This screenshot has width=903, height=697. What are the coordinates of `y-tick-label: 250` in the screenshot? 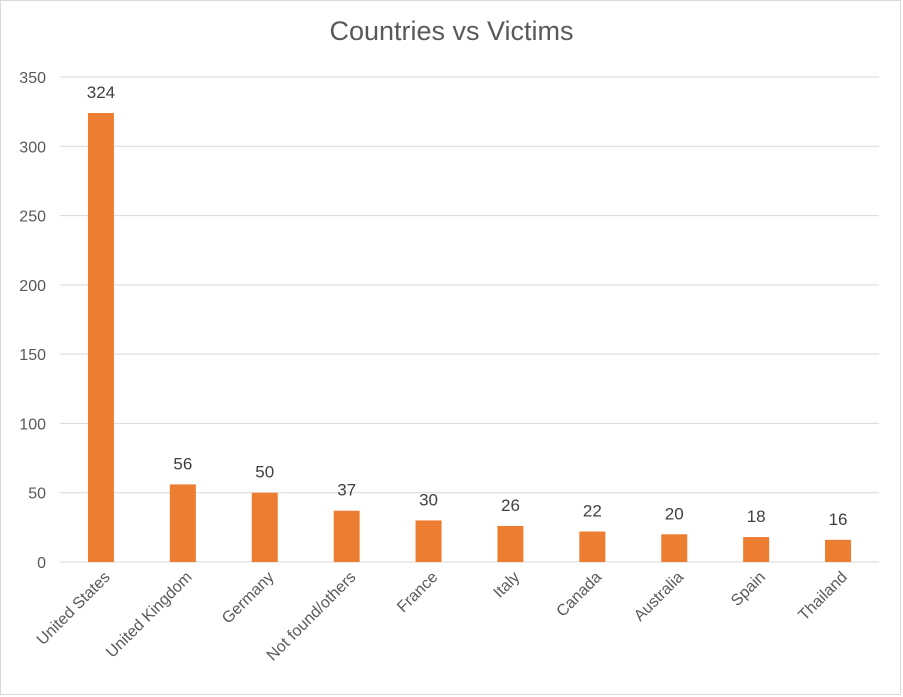 It's located at (32, 217).